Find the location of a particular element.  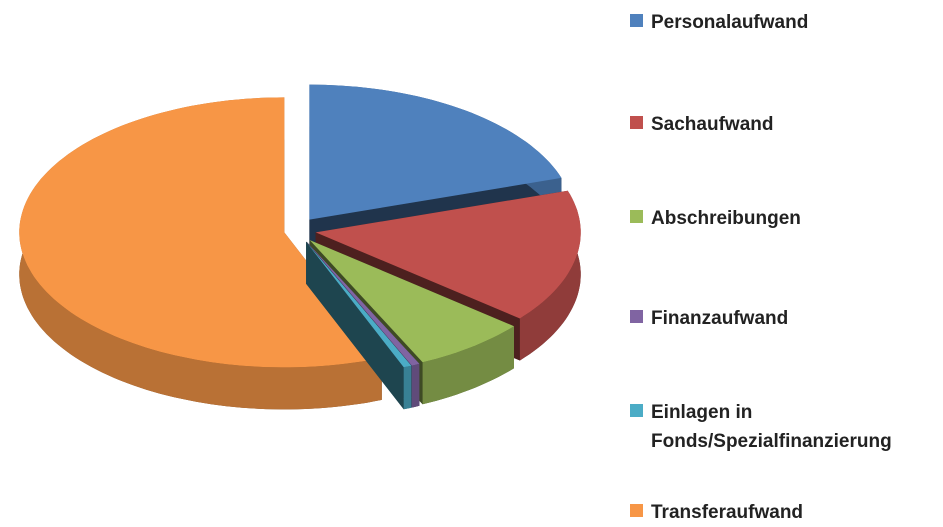

legend-item: Transferaufwand is located at coordinates (785, 512).